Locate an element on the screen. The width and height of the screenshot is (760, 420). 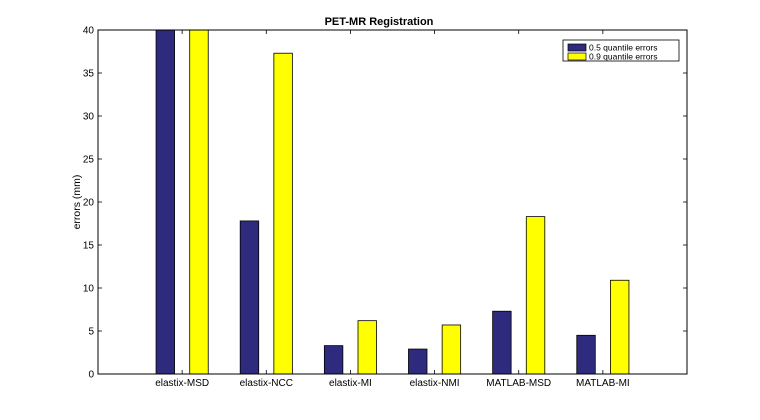
x-tick-label: elastix-MSD is located at coordinates (182, 383).